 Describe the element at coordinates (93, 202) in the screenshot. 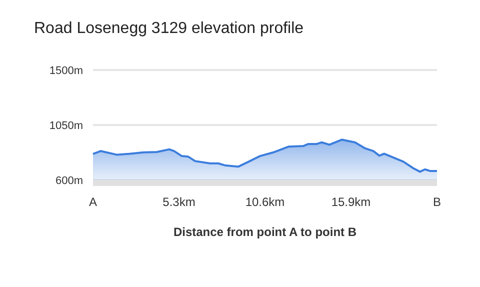

I see `x-tick-label: A` at that location.